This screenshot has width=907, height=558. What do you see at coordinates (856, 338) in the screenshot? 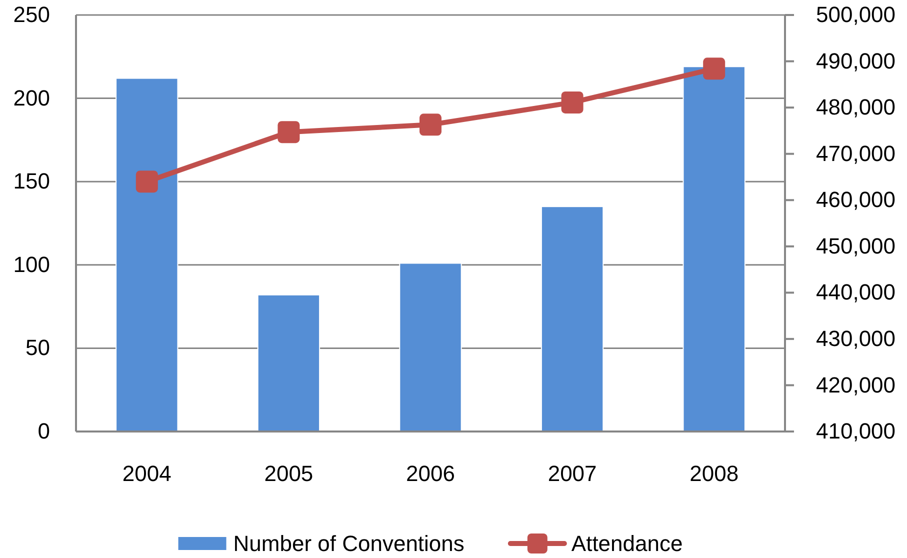
I see `y2-tick-label: 430,000` at bounding box center [856, 338].